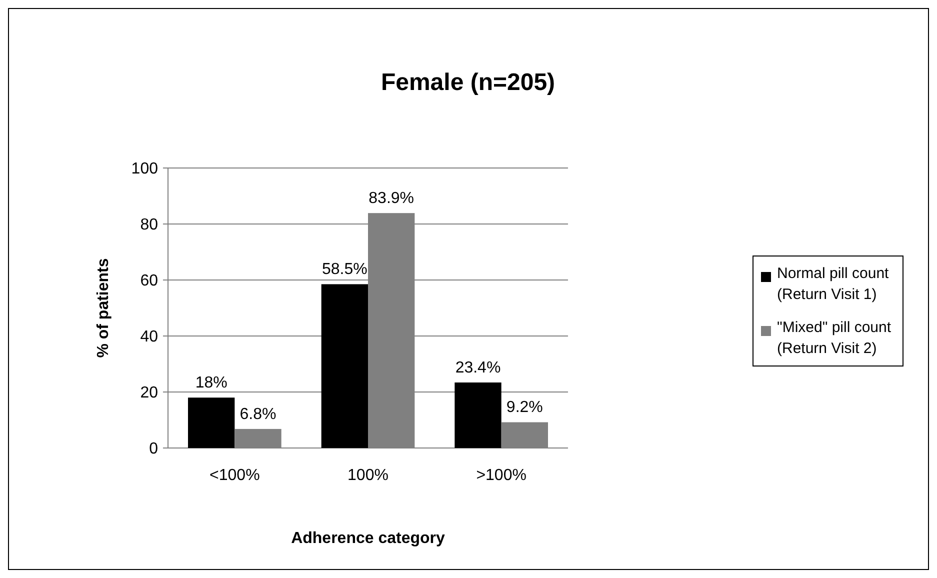 The image size is (937, 578). Describe the element at coordinates (368, 538) in the screenshot. I see `x-axis-title: Adherence category` at that location.